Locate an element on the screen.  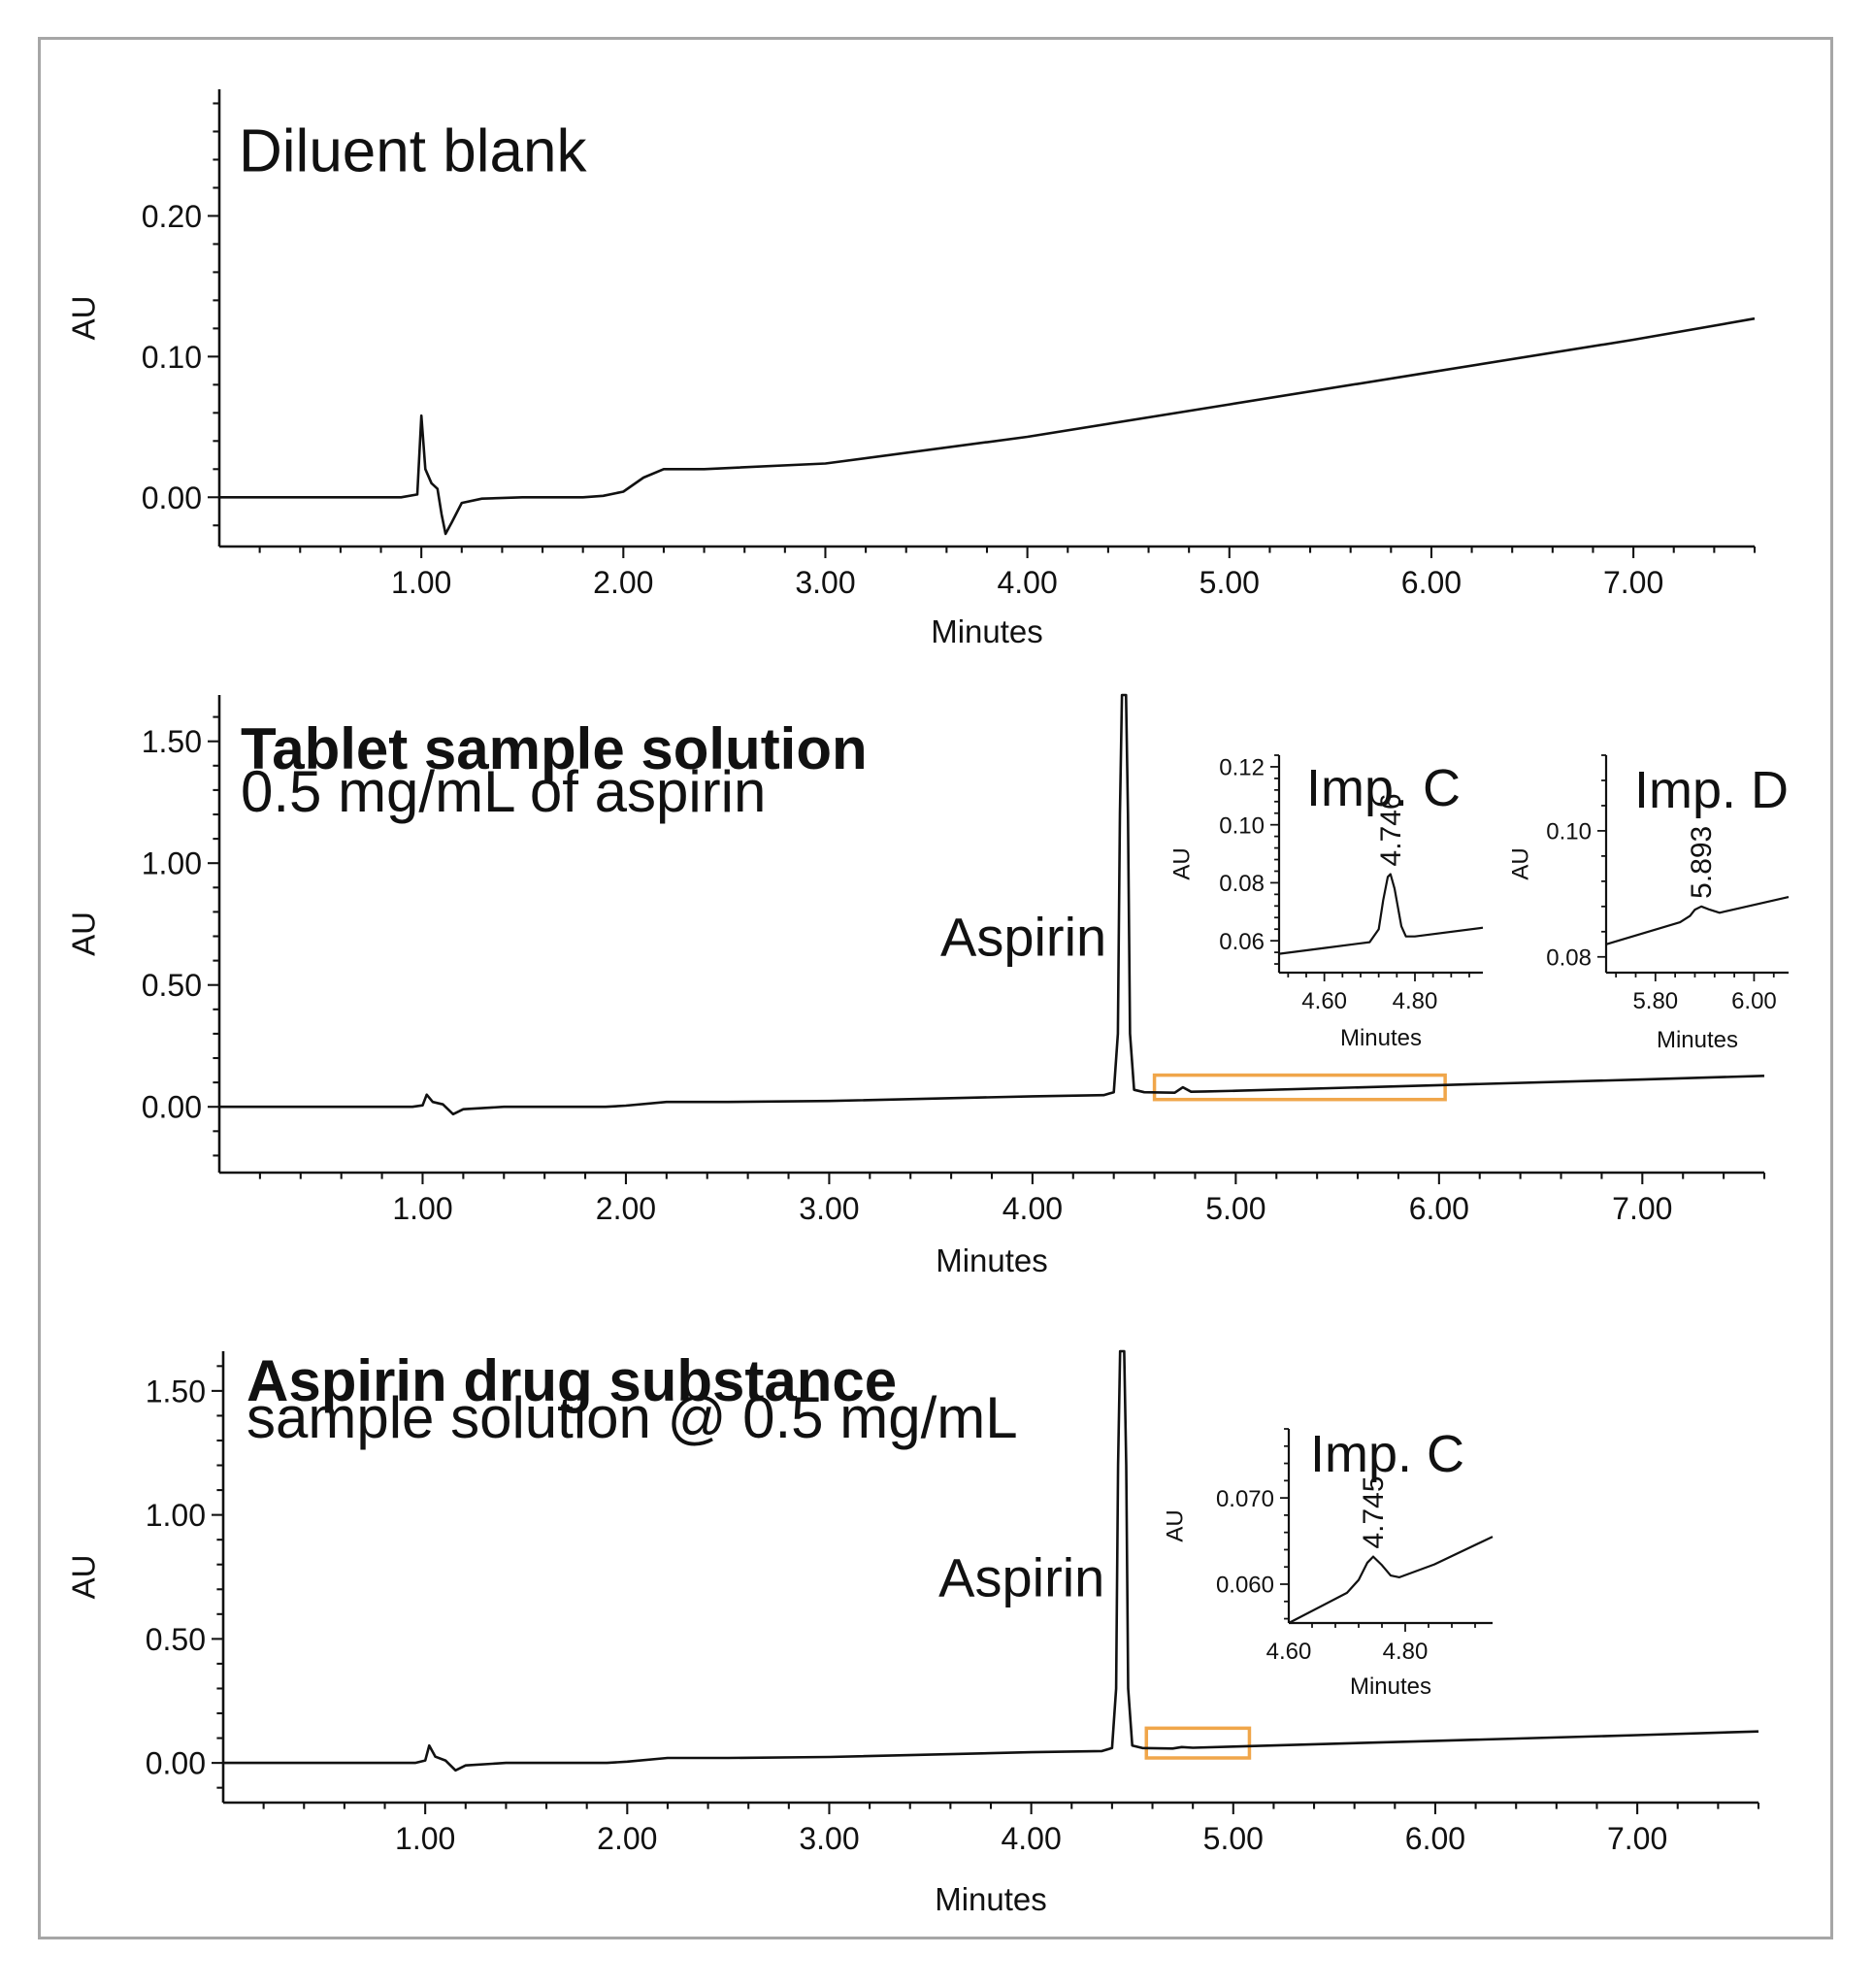
y-tick-label: 0.20 is located at coordinates (172, 216).